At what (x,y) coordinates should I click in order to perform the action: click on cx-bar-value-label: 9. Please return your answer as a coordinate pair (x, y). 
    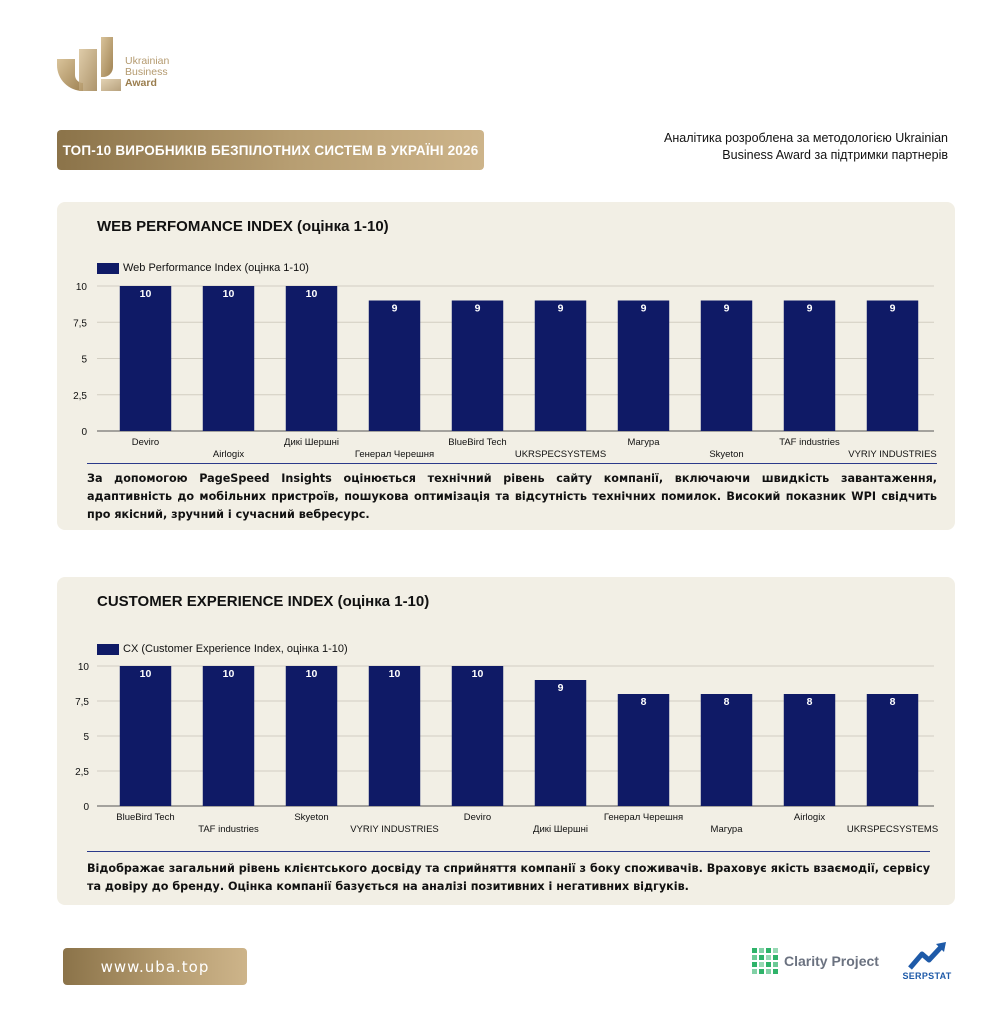
    Looking at the image, I should click on (561, 688).